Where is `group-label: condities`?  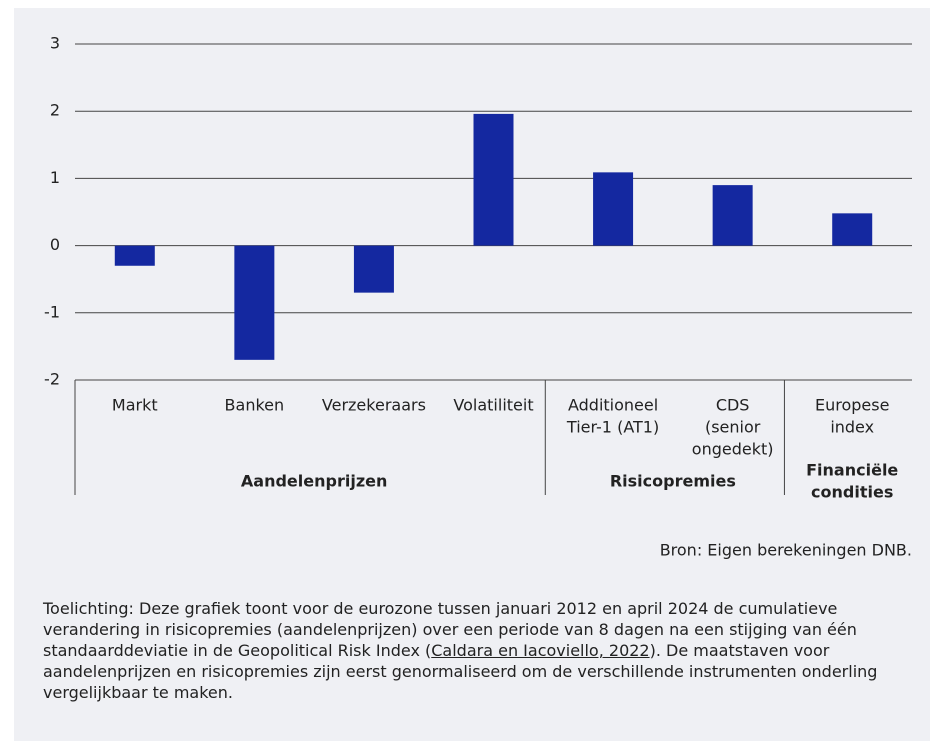
group-label: condities is located at coordinates (852, 492).